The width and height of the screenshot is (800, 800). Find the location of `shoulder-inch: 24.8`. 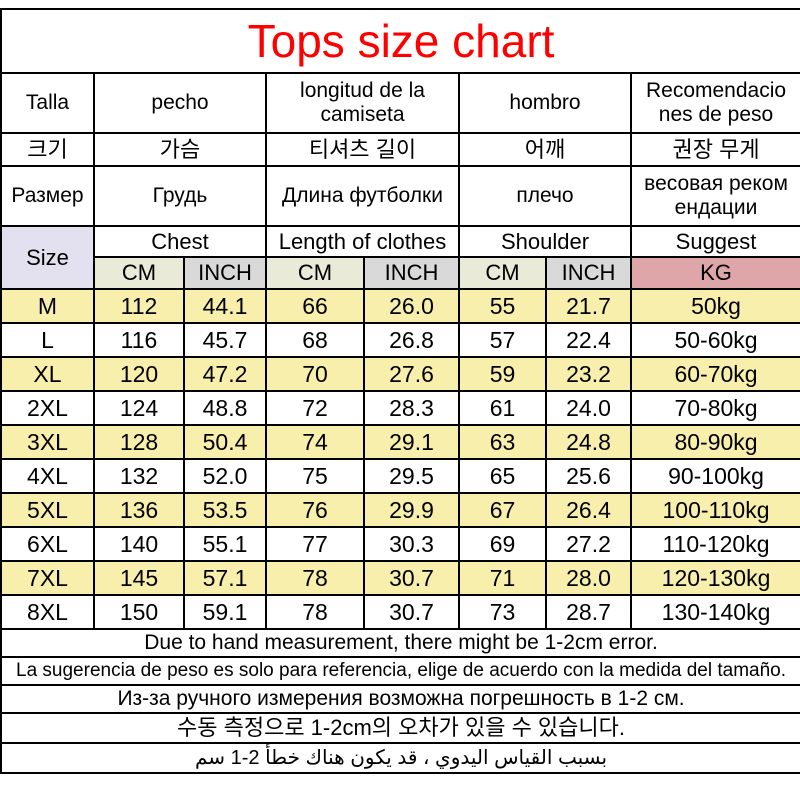

shoulder-inch: 24.8 is located at coordinates (588, 442).